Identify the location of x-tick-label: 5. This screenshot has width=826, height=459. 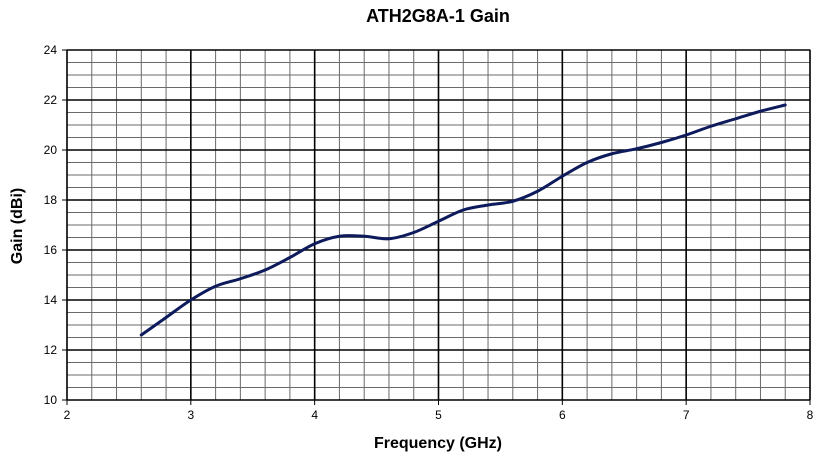
(438, 415).